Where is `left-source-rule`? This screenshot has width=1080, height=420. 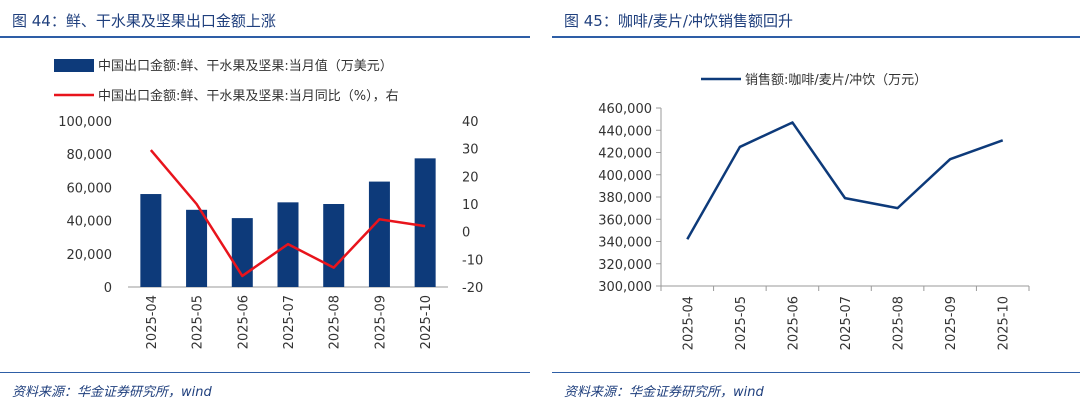
left-source-rule is located at coordinates (265, 372).